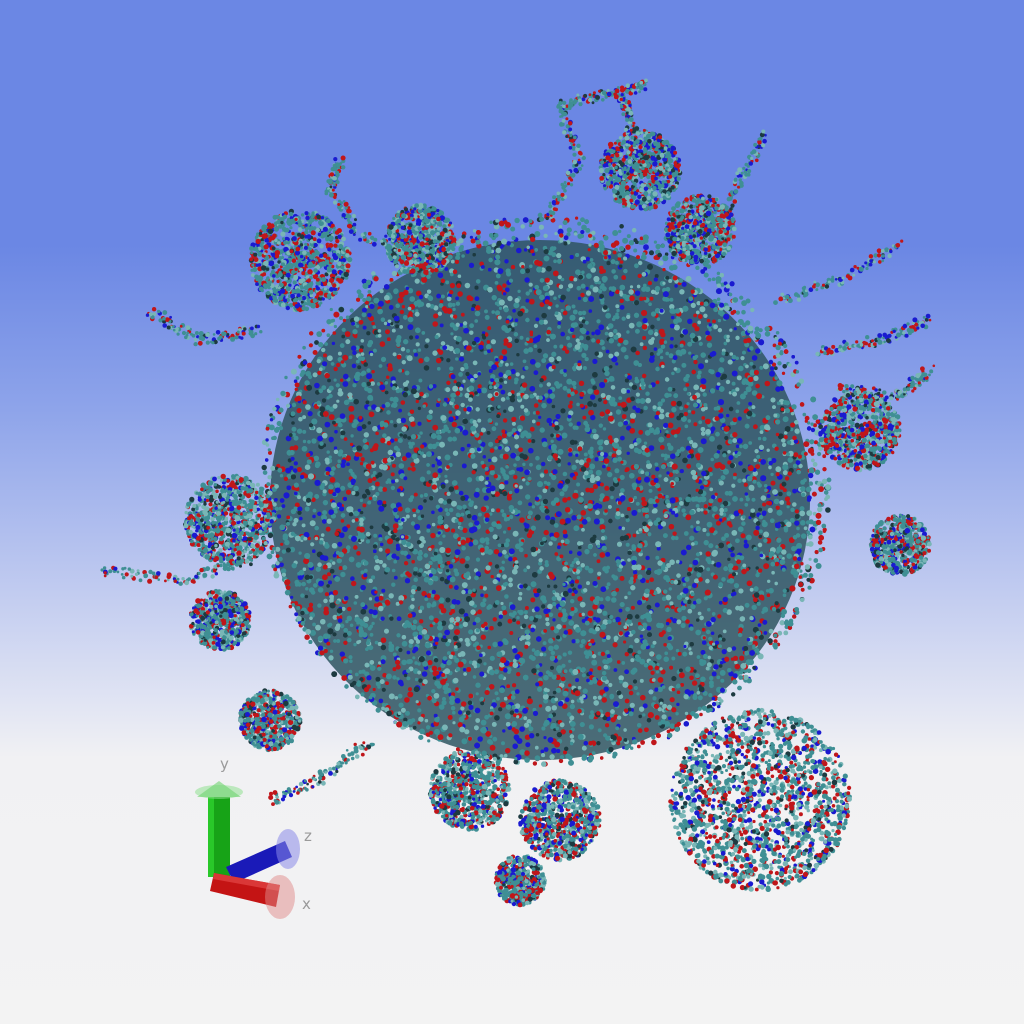 Image resolution: width=1024 pixels, height=1024 pixels. What do you see at coordinates (263, 856) in the screenshot?
I see `z-axis-arrow` at bounding box center [263, 856].